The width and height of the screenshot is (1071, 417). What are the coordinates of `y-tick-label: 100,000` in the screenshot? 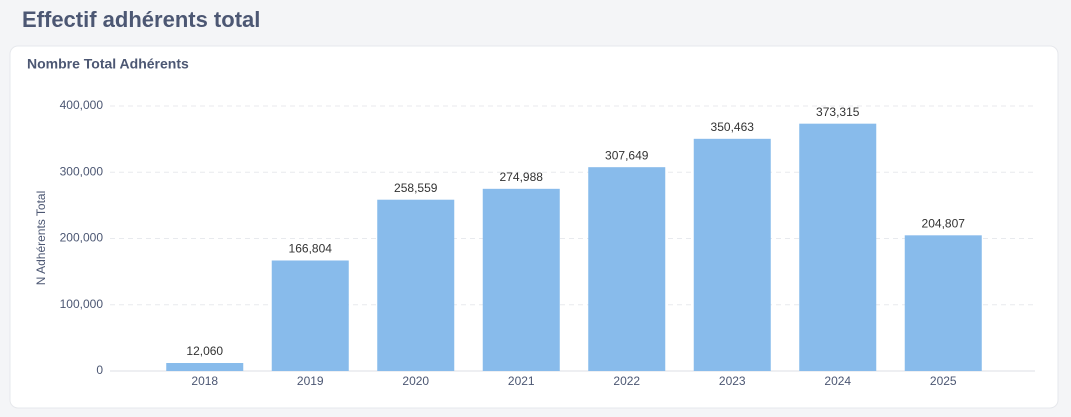 It's located at (82, 304).